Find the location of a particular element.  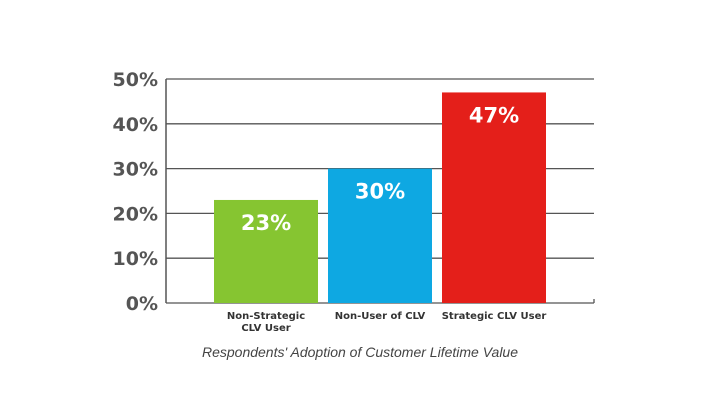

y-tick-label: 50% is located at coordinates (135, 80).